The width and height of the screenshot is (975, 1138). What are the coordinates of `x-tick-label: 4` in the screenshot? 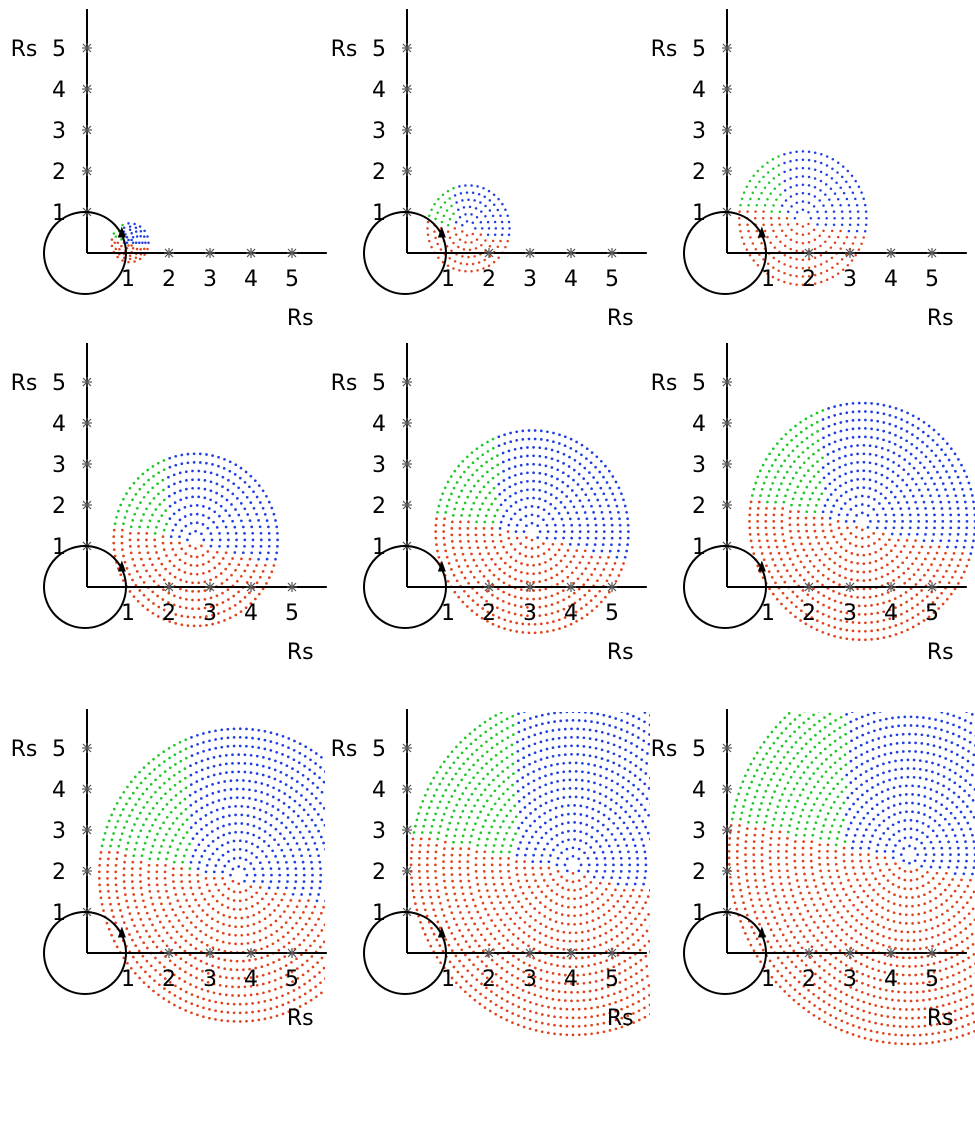 It's located at (251, 979).